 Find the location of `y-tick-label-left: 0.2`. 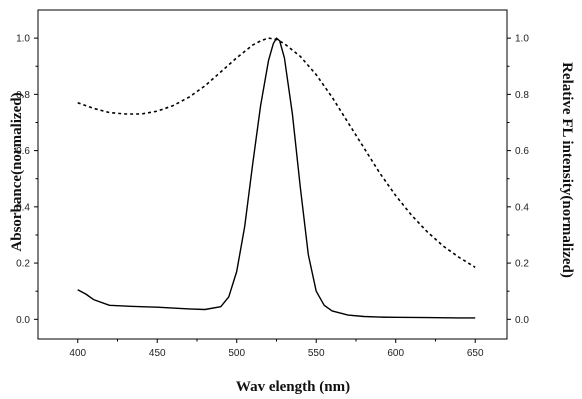

y-tick-label-left: 0.2 is located at coordinates (23, 264).